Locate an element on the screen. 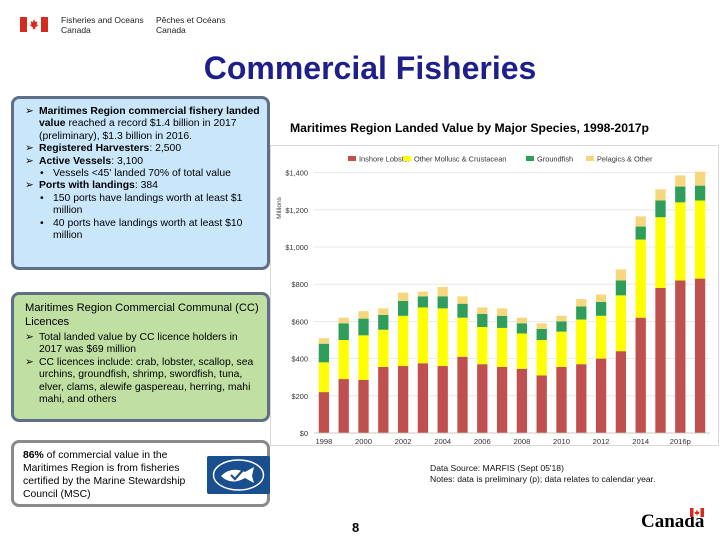  x-tick-label: 2012 is located at coordinates (601, 441).